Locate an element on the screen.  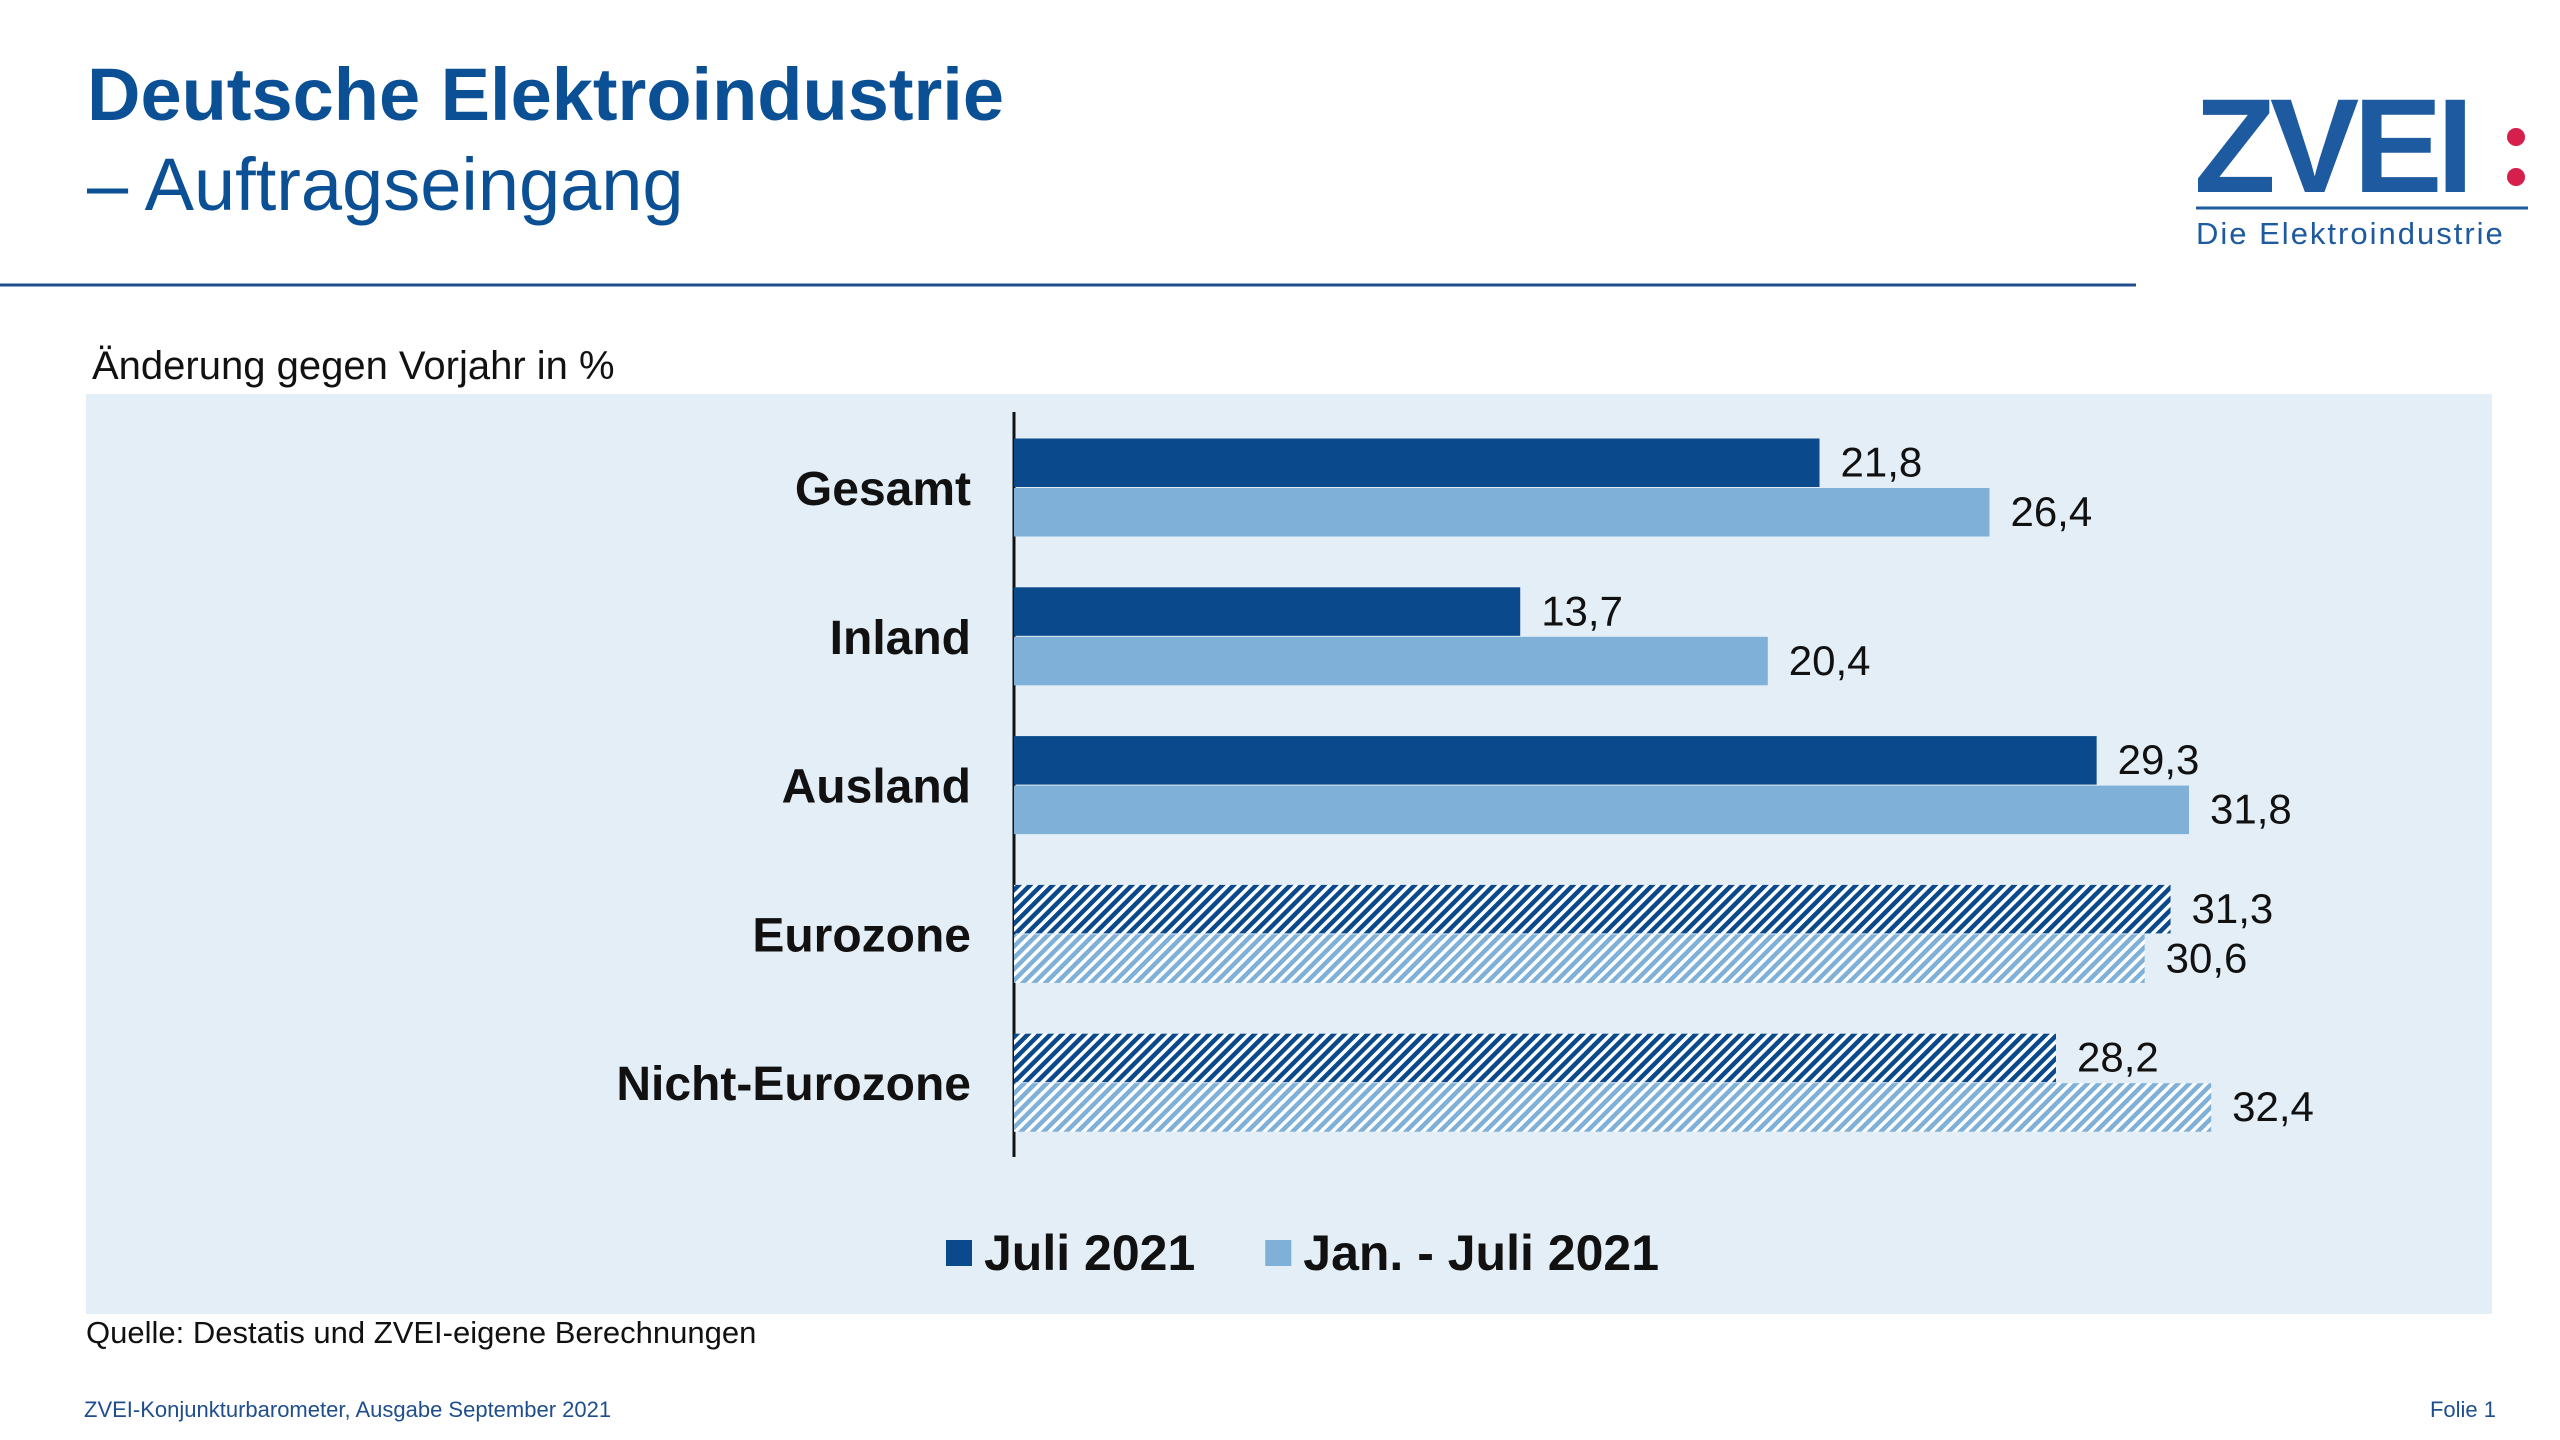
value-label: 31,8 is located at coordinates (2251, 809).